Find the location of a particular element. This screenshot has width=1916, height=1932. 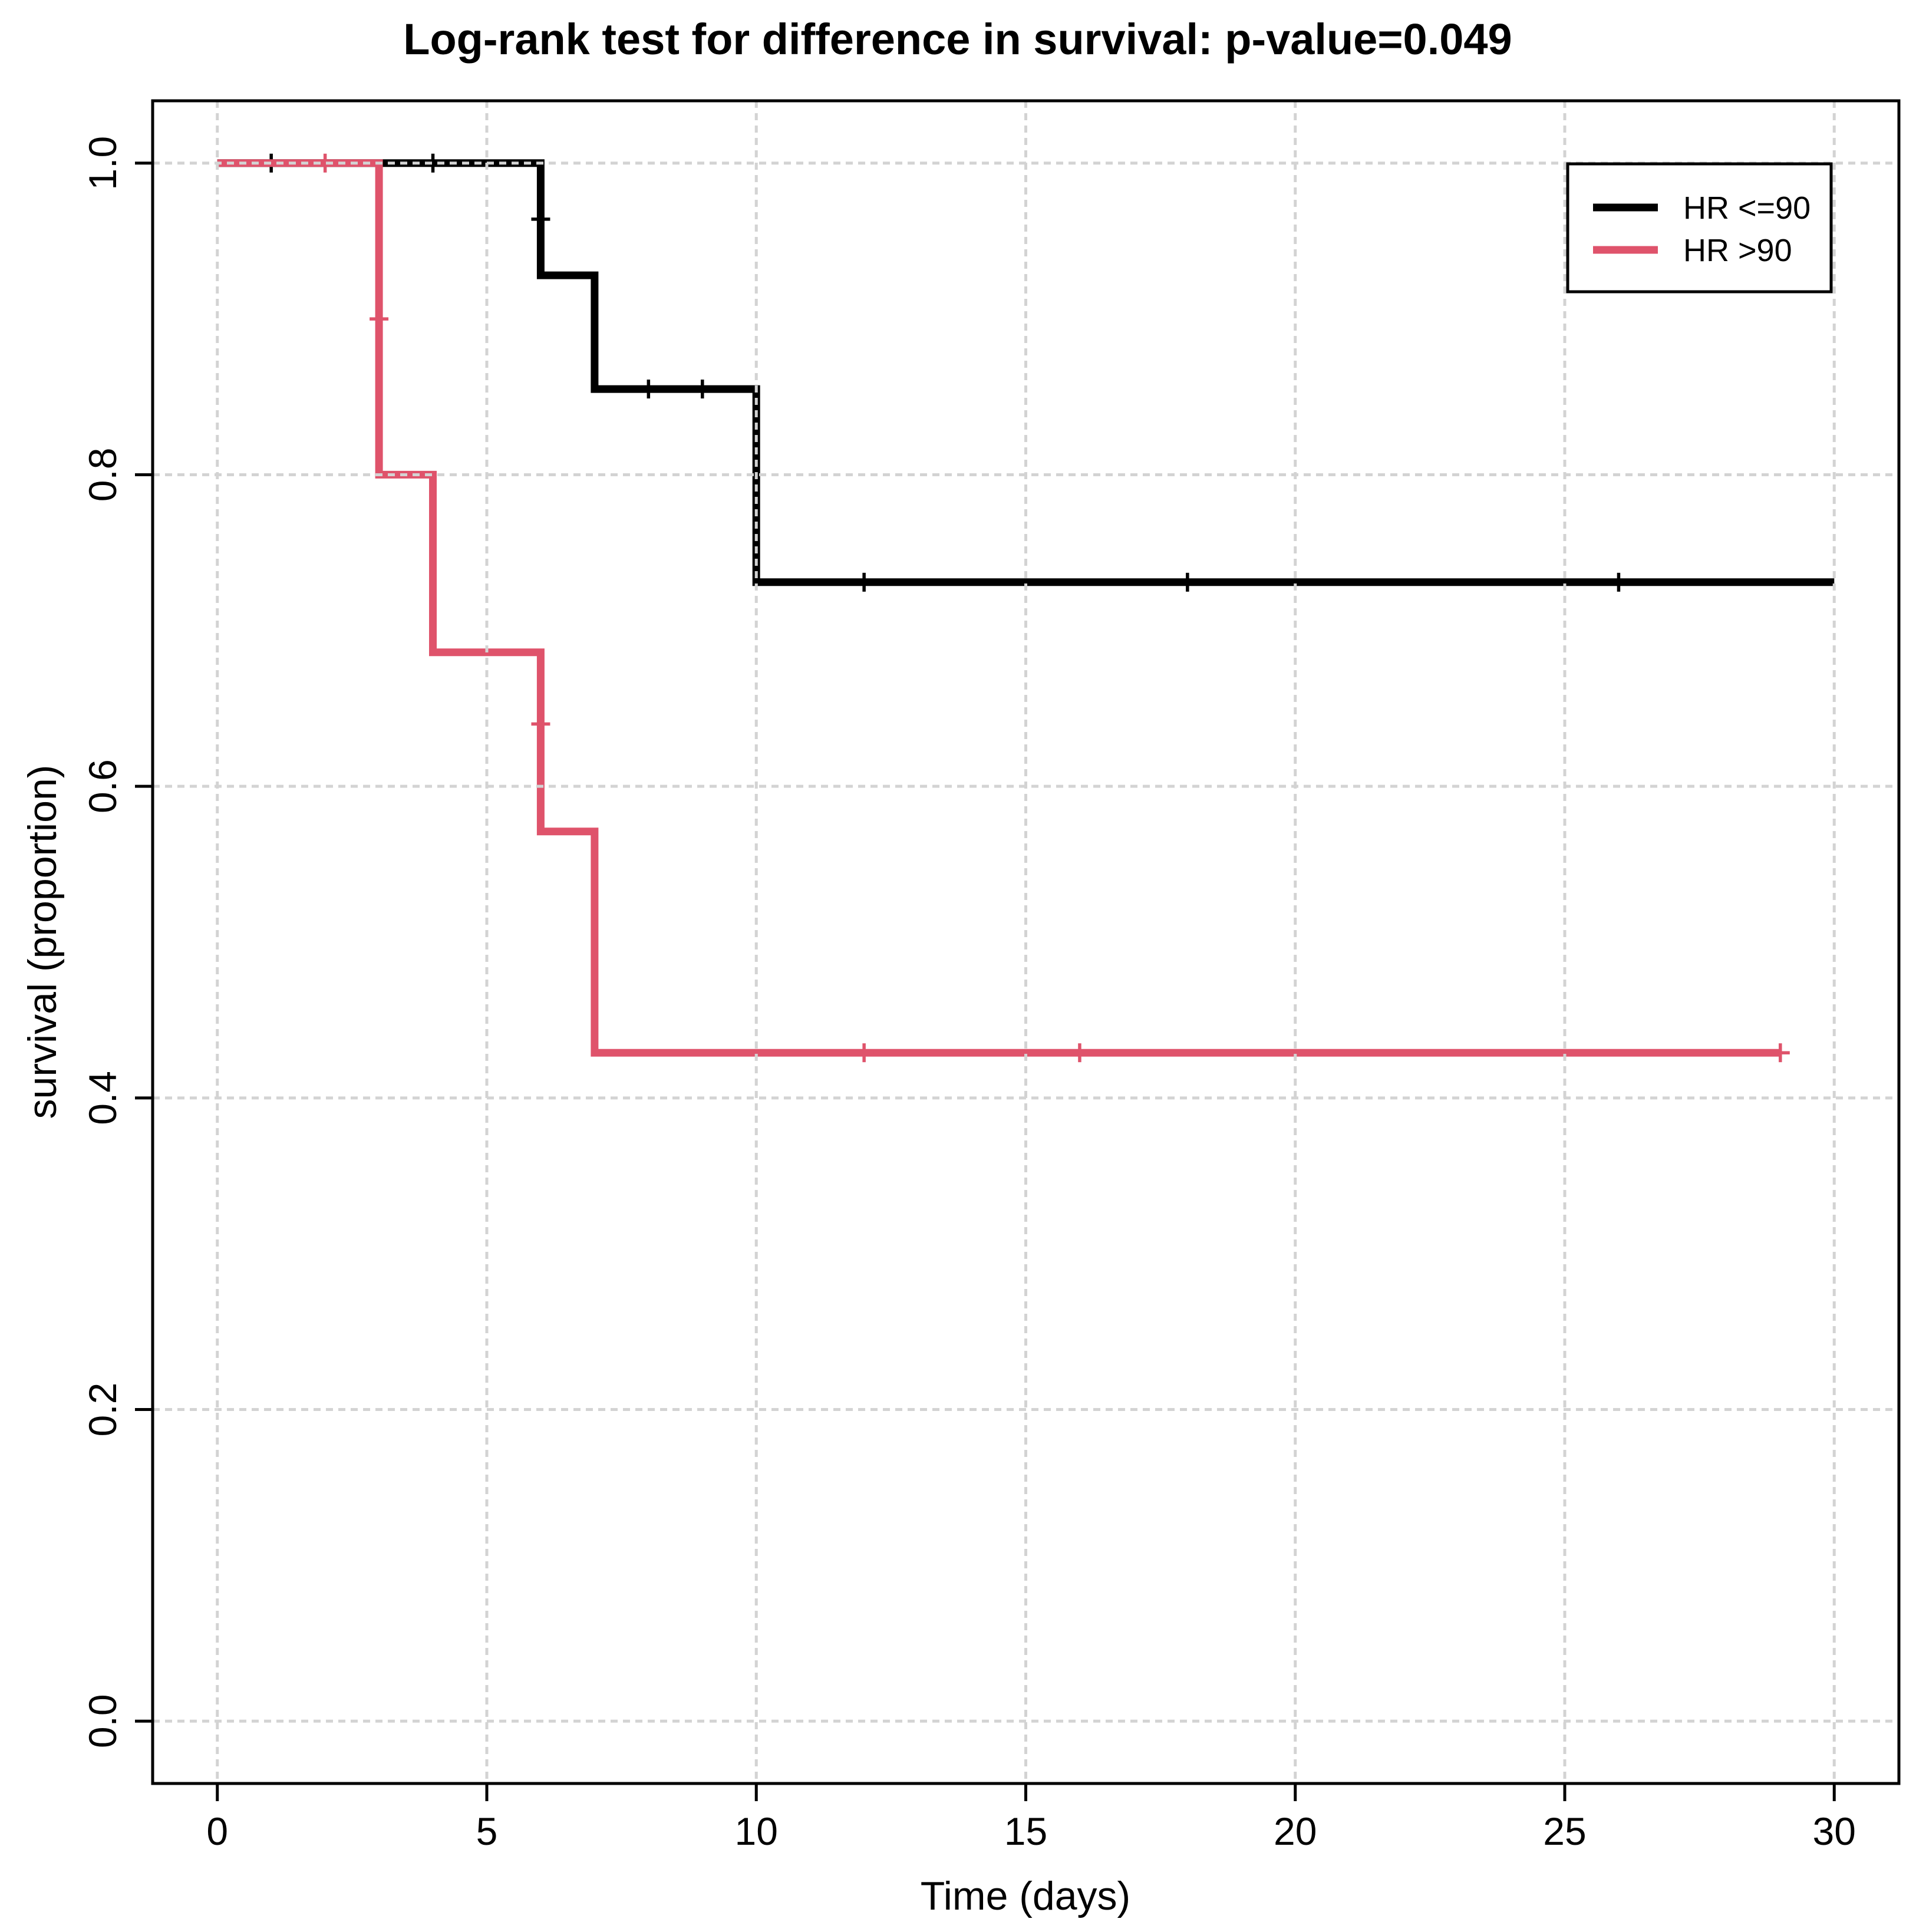

x-tick-label: 30 is located at coordinates (1834, 1831).